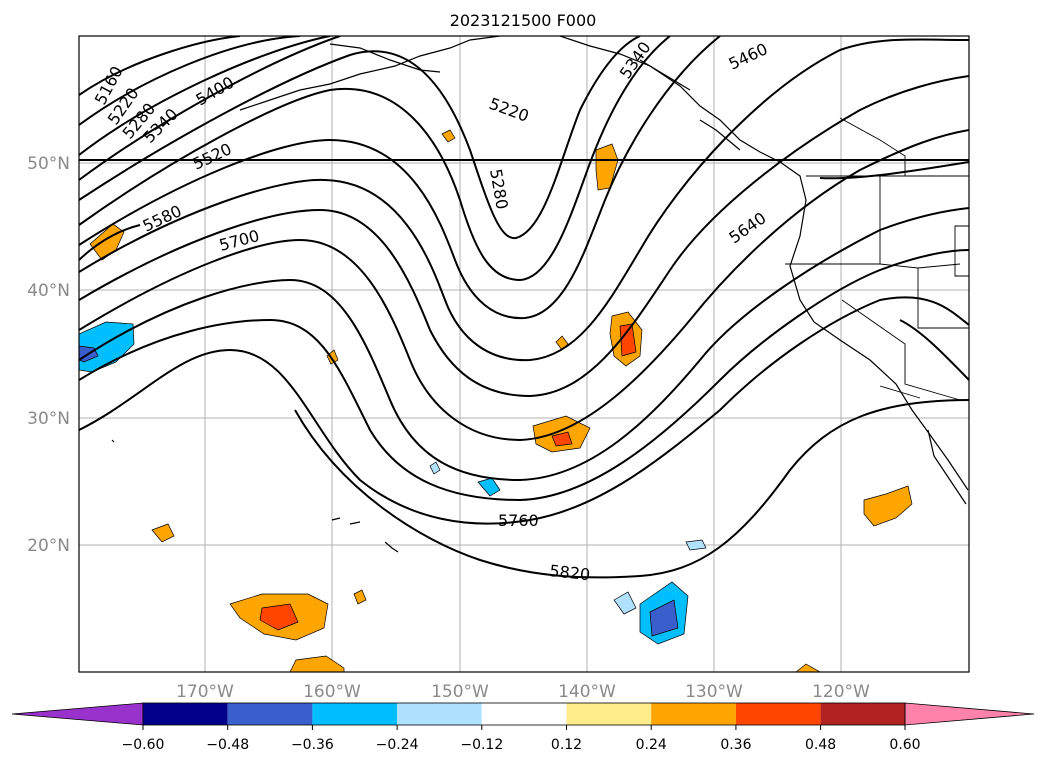 The height and width of the screenshot is (765, 1047). What do you see at coordinates (77, 714) in the screenshot?
I see `colorbar-extend-left` at bounding box center [77, 714].